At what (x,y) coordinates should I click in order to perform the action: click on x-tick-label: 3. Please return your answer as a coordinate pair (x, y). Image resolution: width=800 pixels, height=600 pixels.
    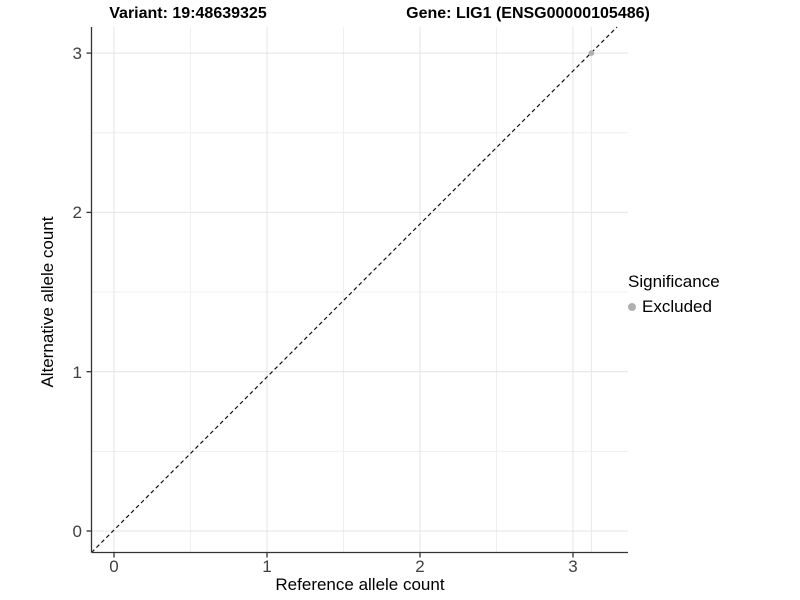
    Looking at the image, I should click on (573, 566).